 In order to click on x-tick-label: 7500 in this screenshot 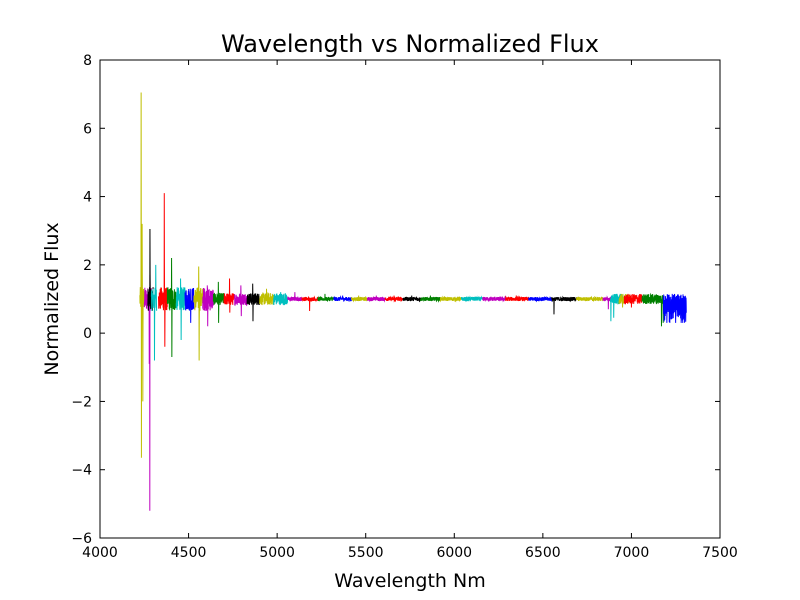, I will do `click(720, 553)`.